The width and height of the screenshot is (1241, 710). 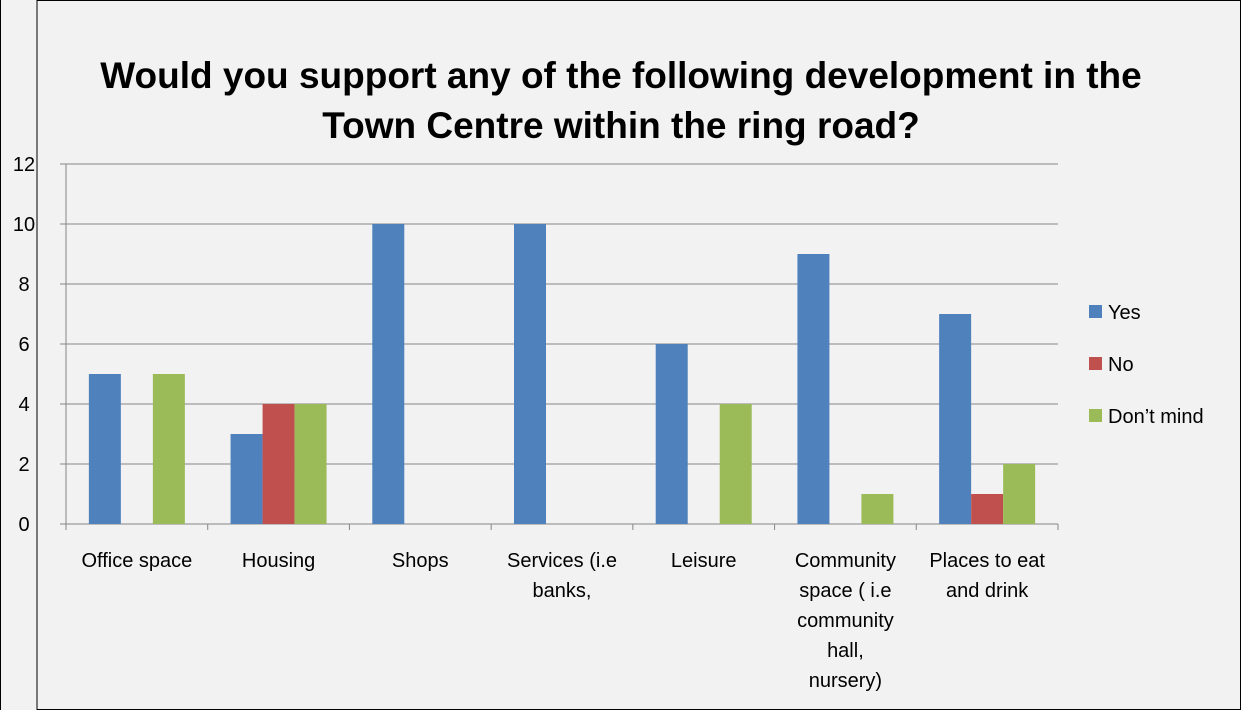 What do you see at coordinates (987, 561) in the screenshot?
I see `x-category-label: Places to eat` at bounding box center [987, 561].